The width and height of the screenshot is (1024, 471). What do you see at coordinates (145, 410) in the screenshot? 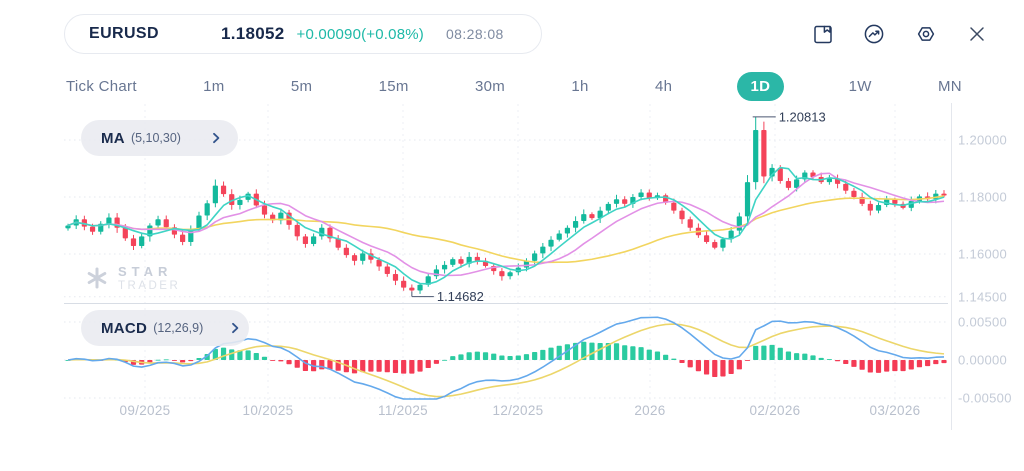
I see `x-axis-label: 09/2025` at bounding box center [145, 410].